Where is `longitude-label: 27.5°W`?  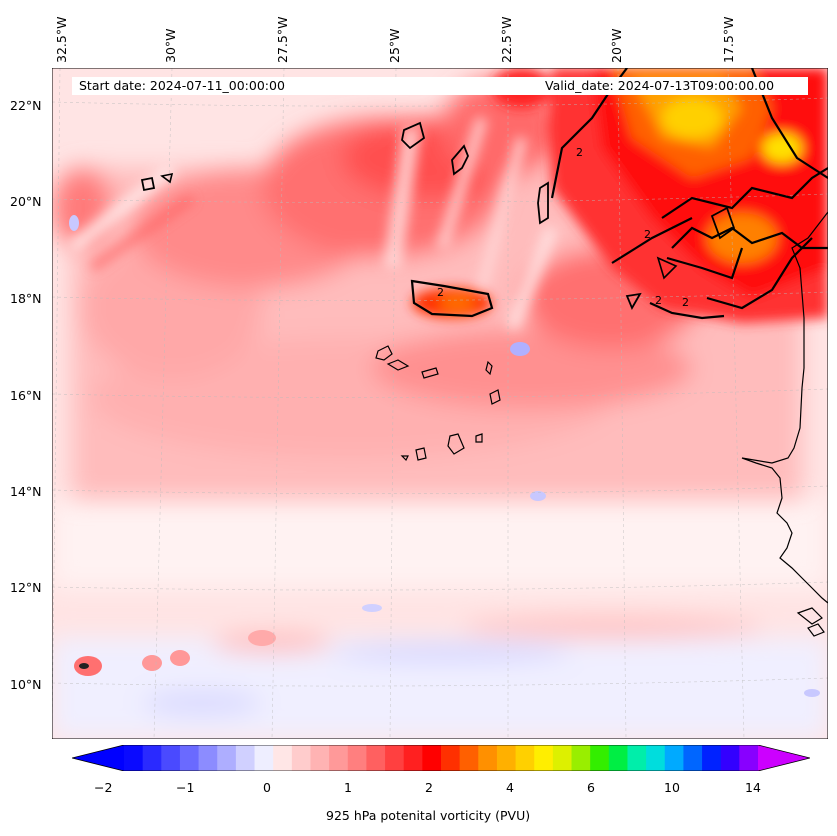
longitude-label: 27.5°W is located at coordinates (282, 39).